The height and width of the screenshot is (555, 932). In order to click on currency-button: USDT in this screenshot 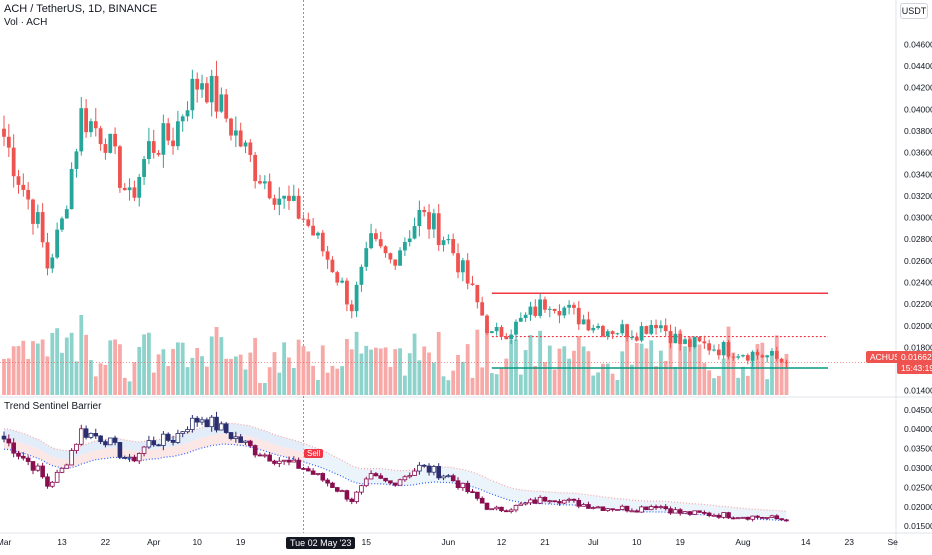, I will do `click(914, 11)`.